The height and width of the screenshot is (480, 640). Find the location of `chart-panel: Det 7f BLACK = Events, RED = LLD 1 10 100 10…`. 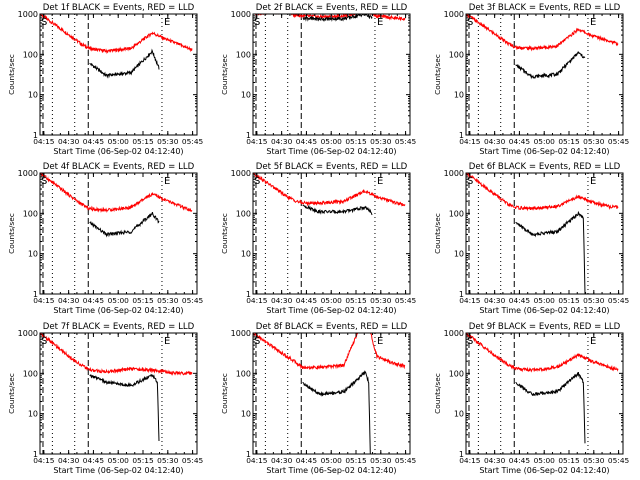

chart-panel: Det 7f BLACK = Events, RED = LLD 1 10 100 10… is located at coordinates (105, 398).